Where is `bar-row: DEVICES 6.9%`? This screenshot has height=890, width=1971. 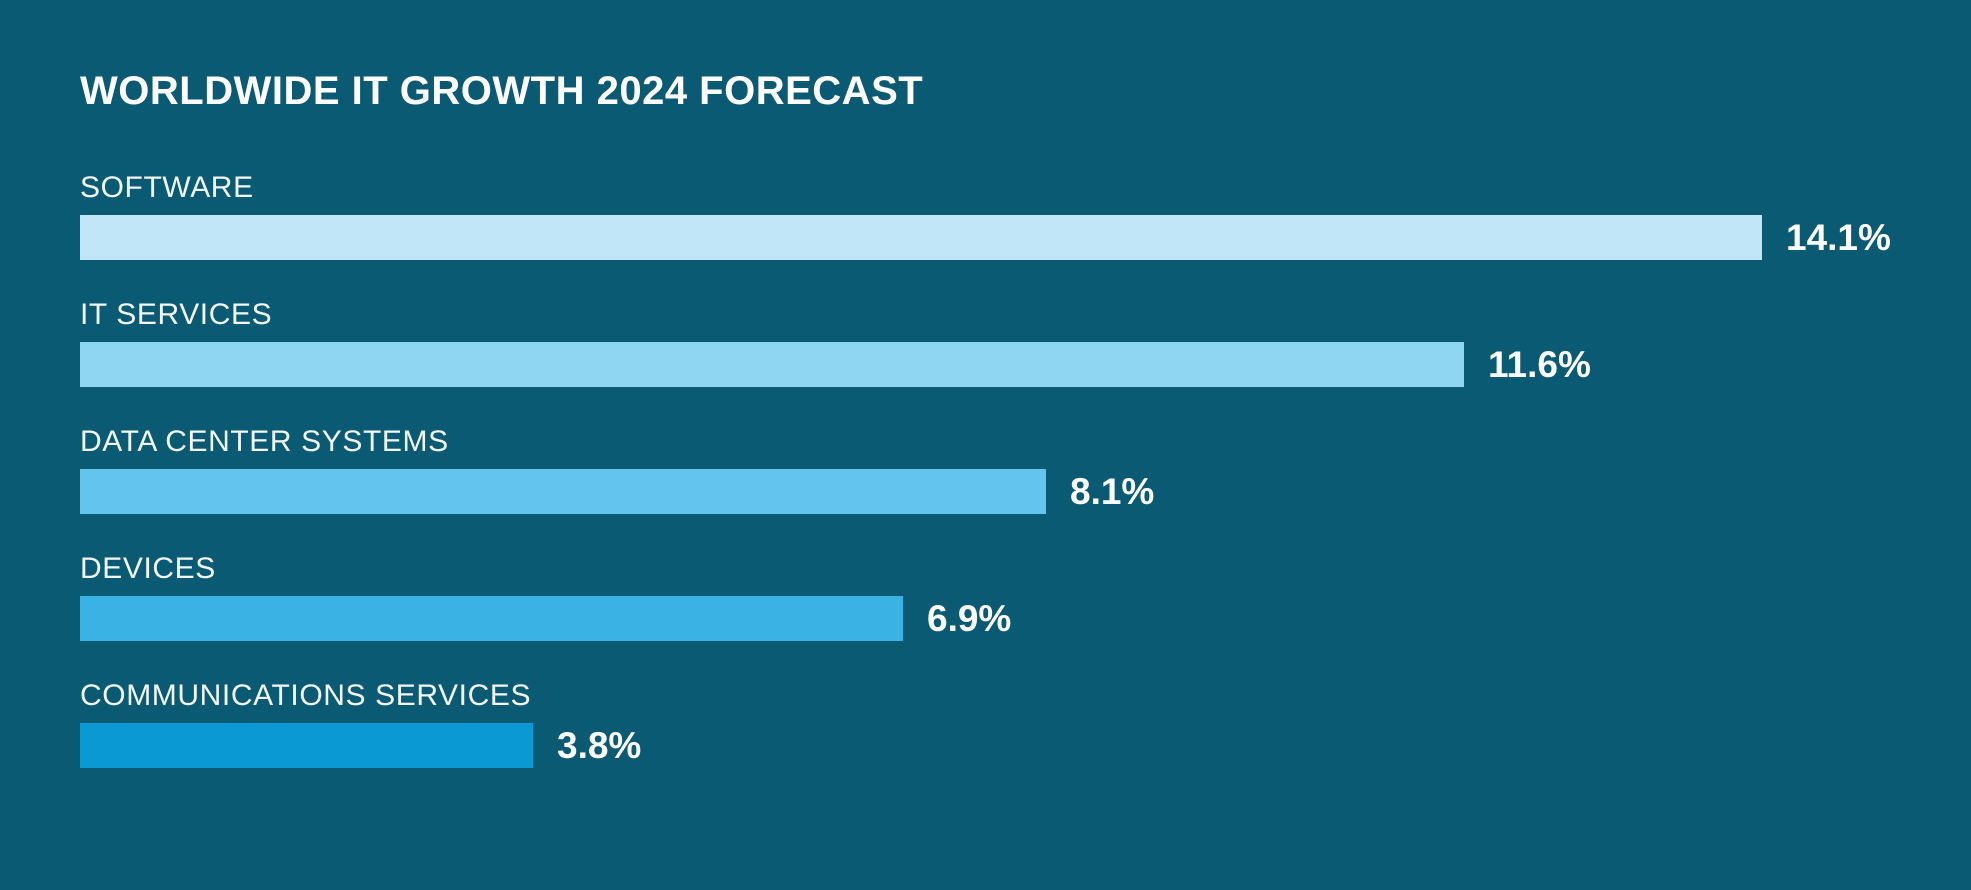
bar-row: DEVICES 6.9% is located at coordinates (1025, 596).